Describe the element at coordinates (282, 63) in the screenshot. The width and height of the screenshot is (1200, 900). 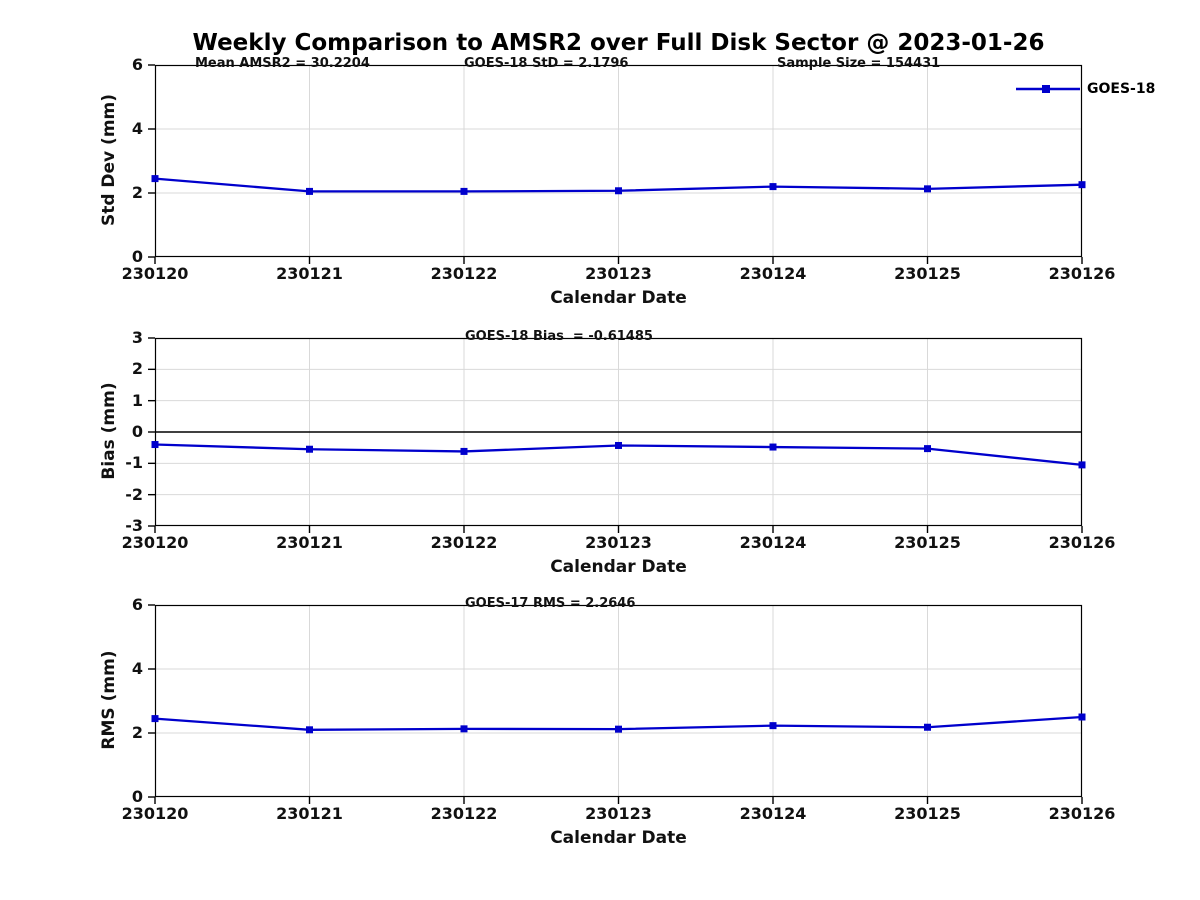
I see `annotation-text: Mean AMSR2 = 30.2204` at that location.